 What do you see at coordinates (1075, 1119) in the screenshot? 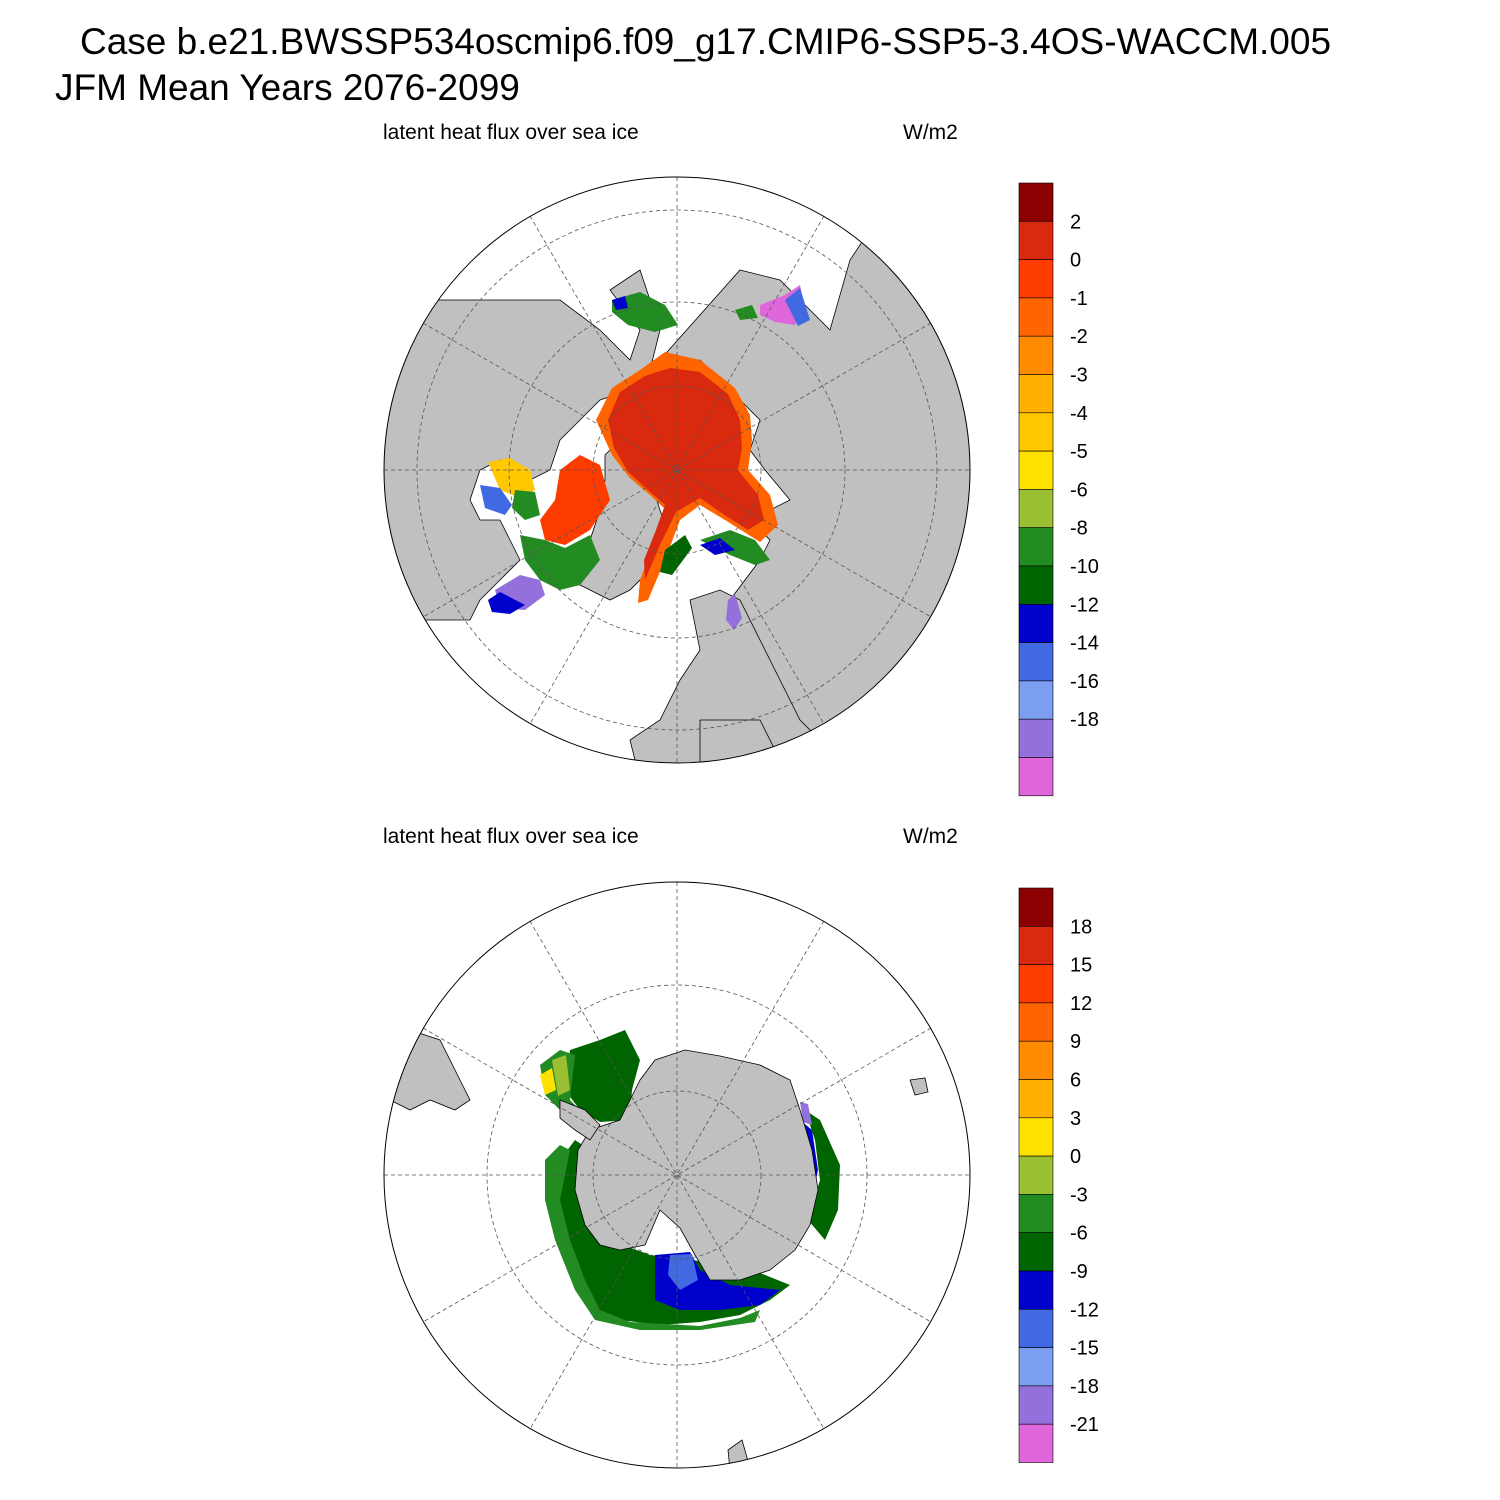
I see `antarctic-colorbar-tick-label: 3` at bounding box center [1075, 1119].